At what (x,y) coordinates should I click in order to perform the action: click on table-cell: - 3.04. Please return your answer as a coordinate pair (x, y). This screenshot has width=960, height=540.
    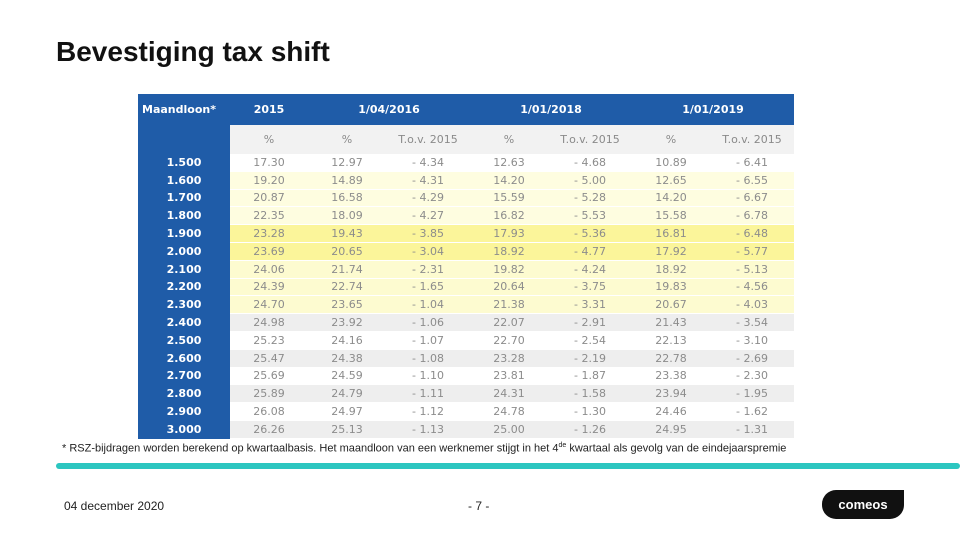
    Looking at the image, I should click on (428, 251).